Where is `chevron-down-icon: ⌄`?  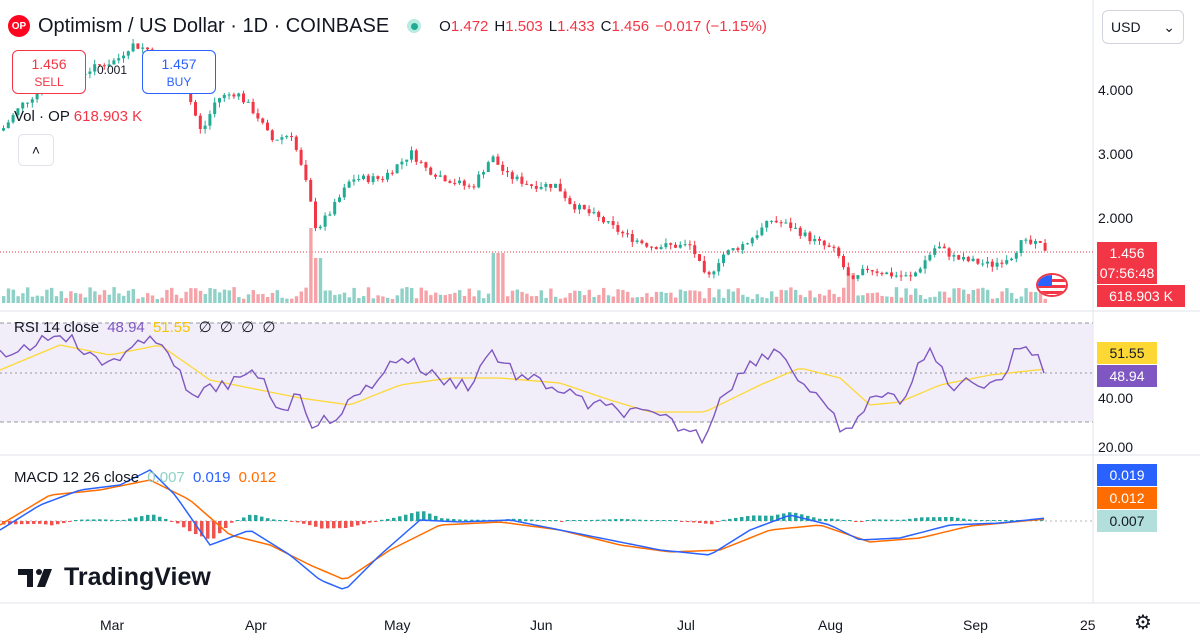
chevron-down-icon: ⌄ is located at coordinates (1169, 26).